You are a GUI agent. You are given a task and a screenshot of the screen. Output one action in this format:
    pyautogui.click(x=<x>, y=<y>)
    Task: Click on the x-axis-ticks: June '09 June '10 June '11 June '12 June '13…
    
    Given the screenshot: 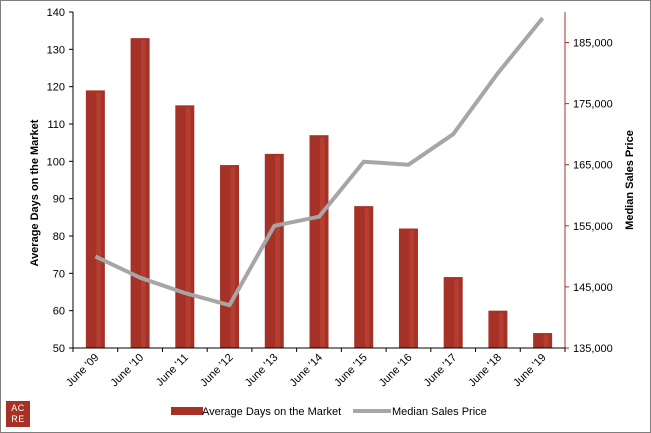 What is the action you would take?
    pyautogui.click(x=315, y=369)
    